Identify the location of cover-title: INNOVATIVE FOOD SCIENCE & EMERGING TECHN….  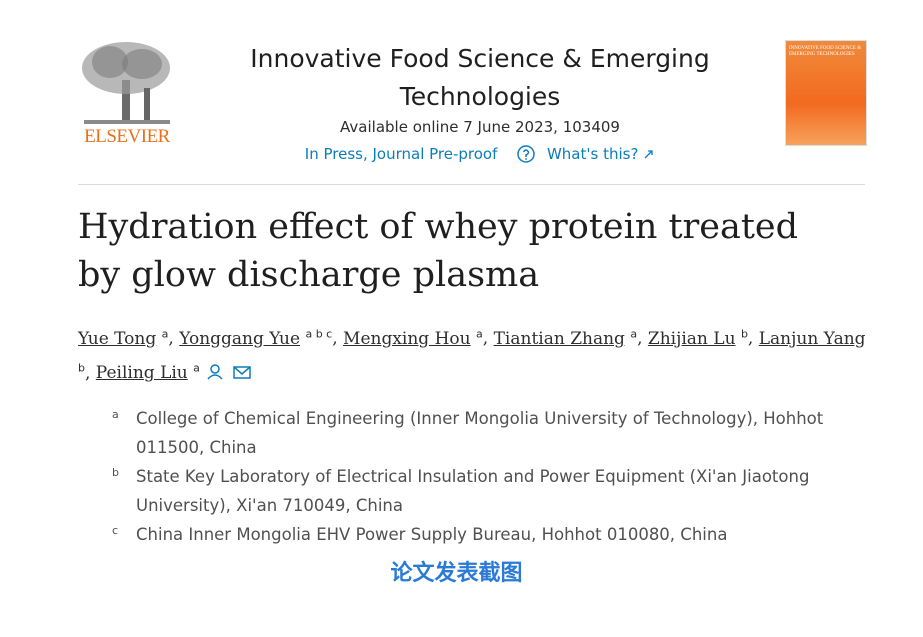
(825, 51).